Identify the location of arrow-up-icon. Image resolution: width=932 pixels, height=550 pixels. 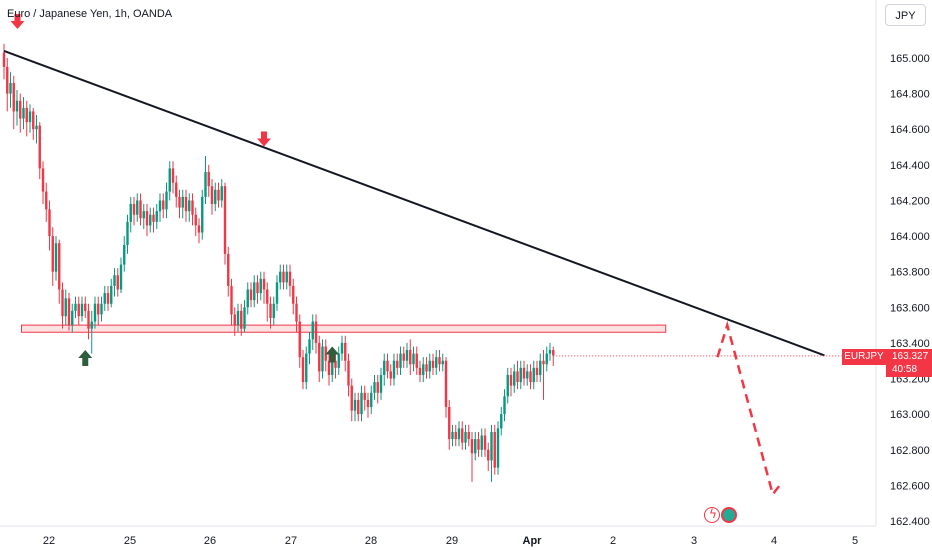
(85, 358).